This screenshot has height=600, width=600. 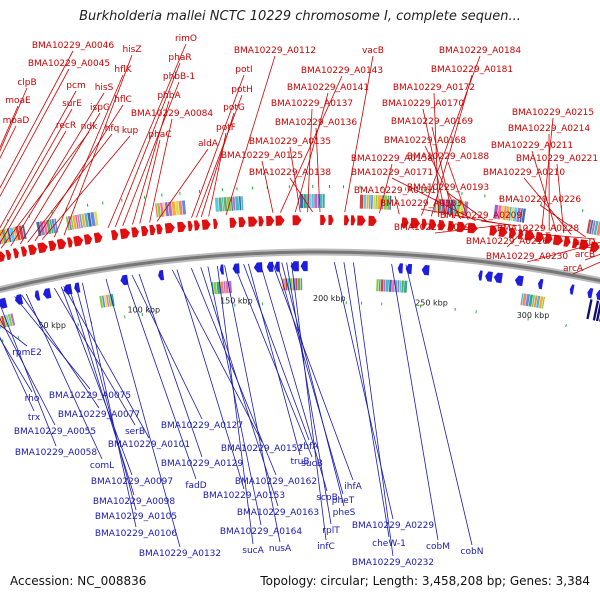 I want to click on forward-gene-label: BMA10229_A0226, so click(x=540, y=200).